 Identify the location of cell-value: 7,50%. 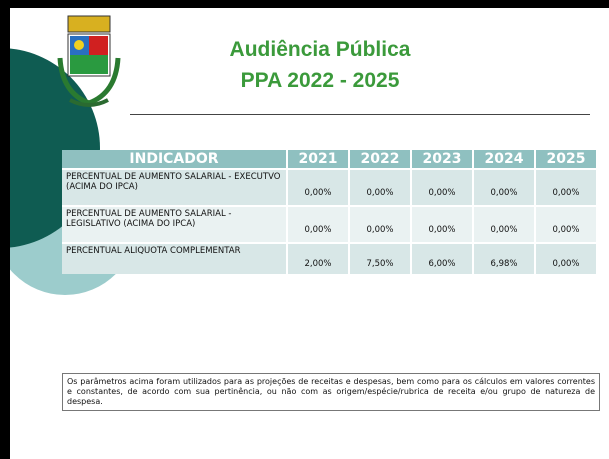
(380, 258).